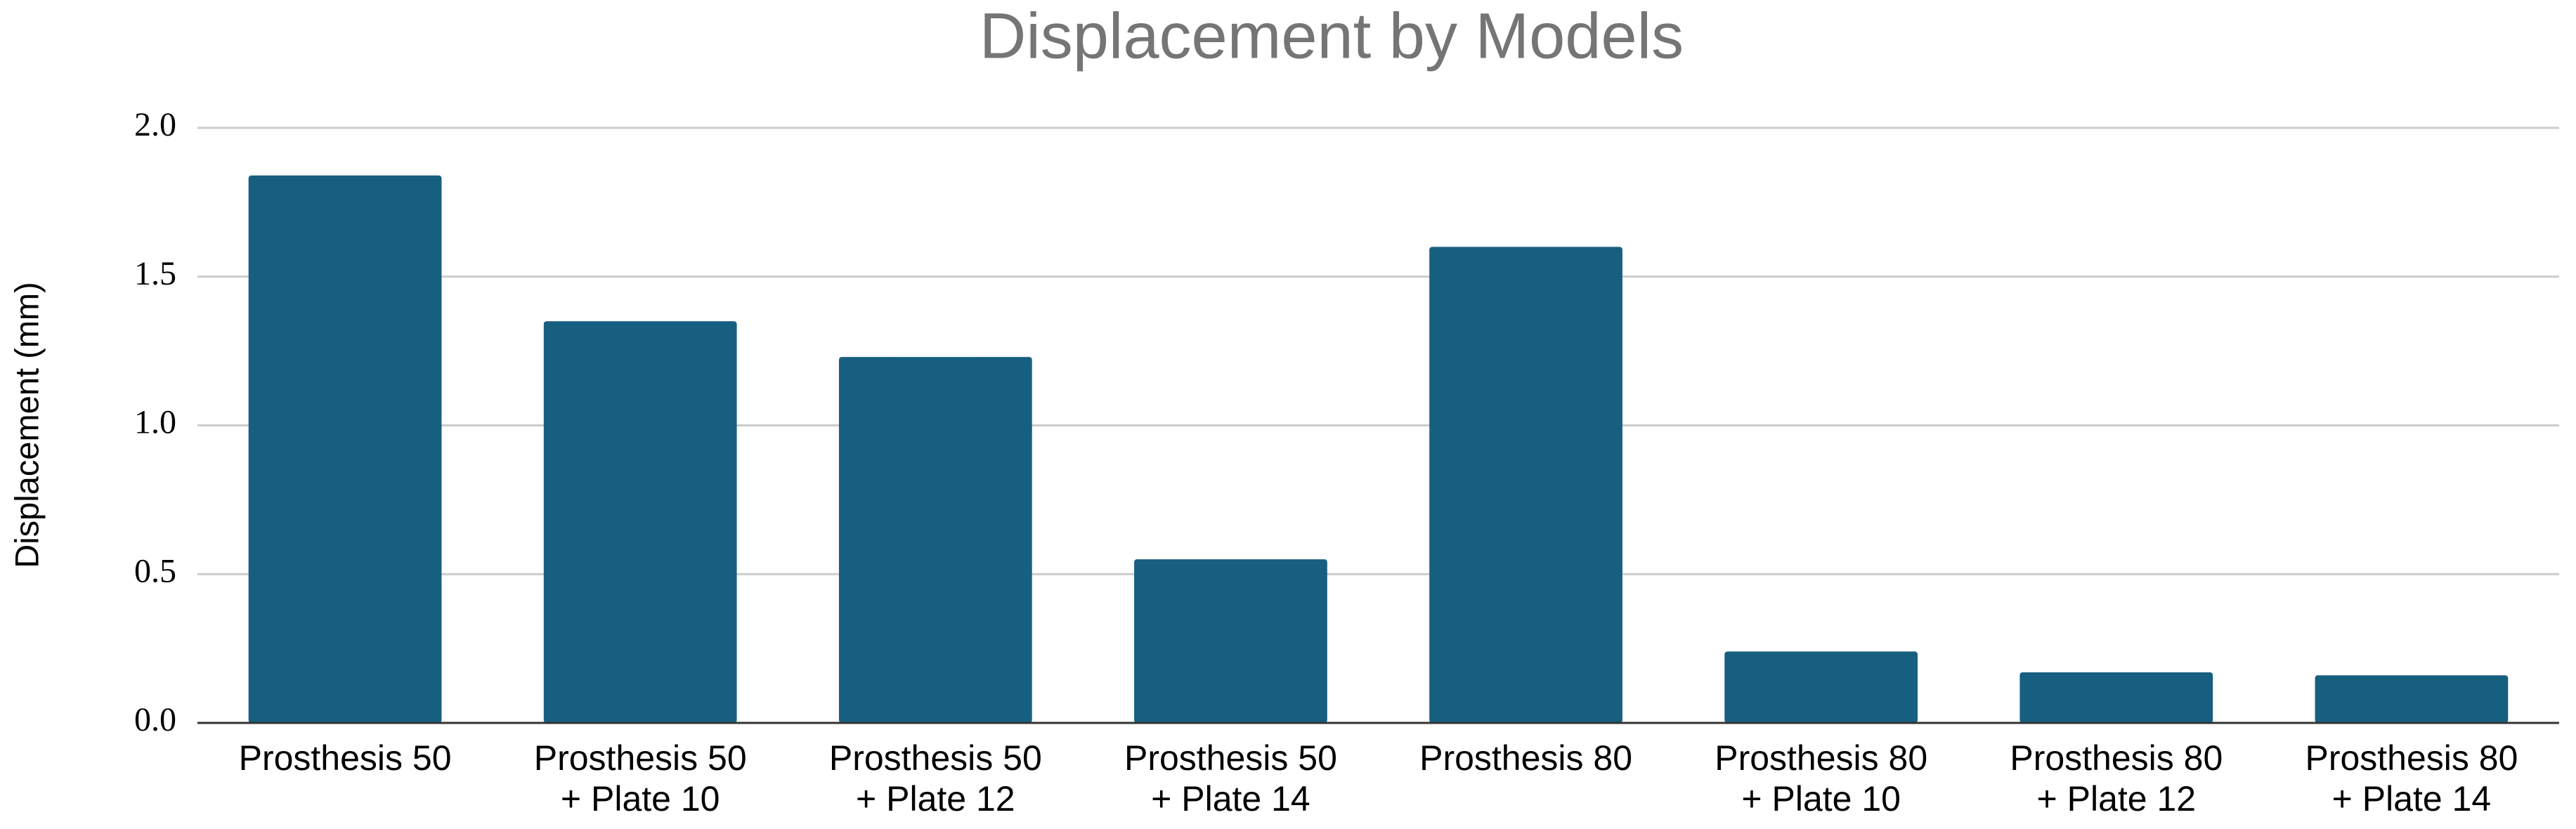 The image size is (2576, 829). What do you see at coordinates (155, 422) in the screenshot?
I see `y-tick-label: 1.0` at bounding box center [155, 422].